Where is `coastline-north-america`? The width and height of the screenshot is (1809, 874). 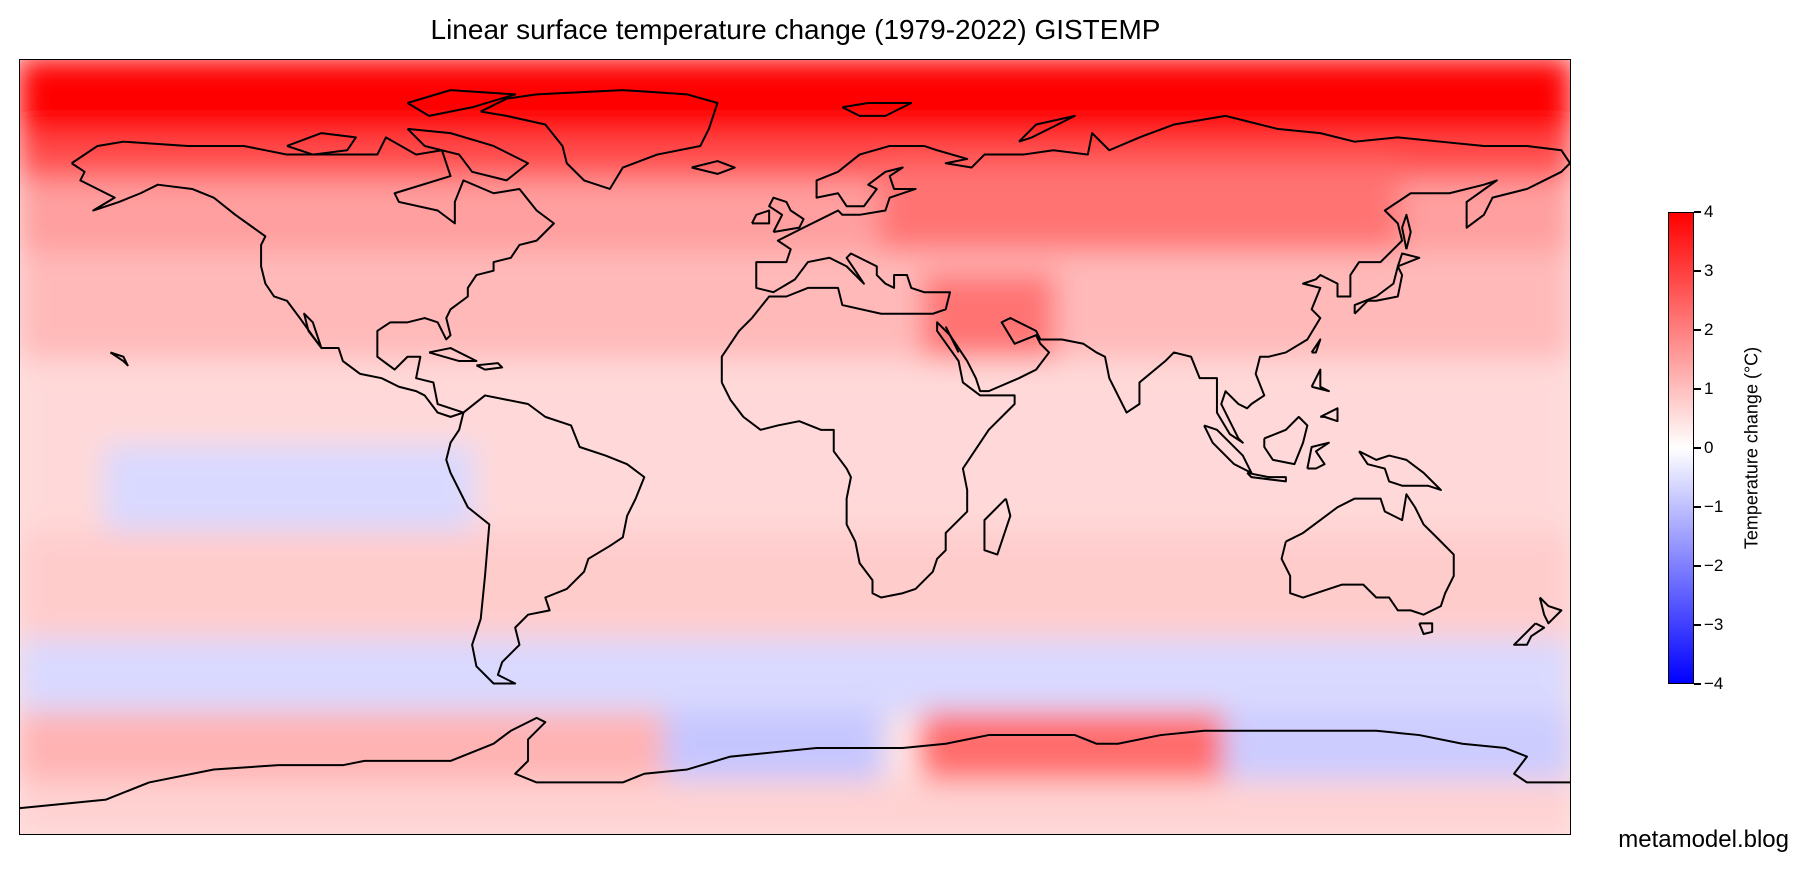 coastline-north-america is located at coordinates (313, 277).